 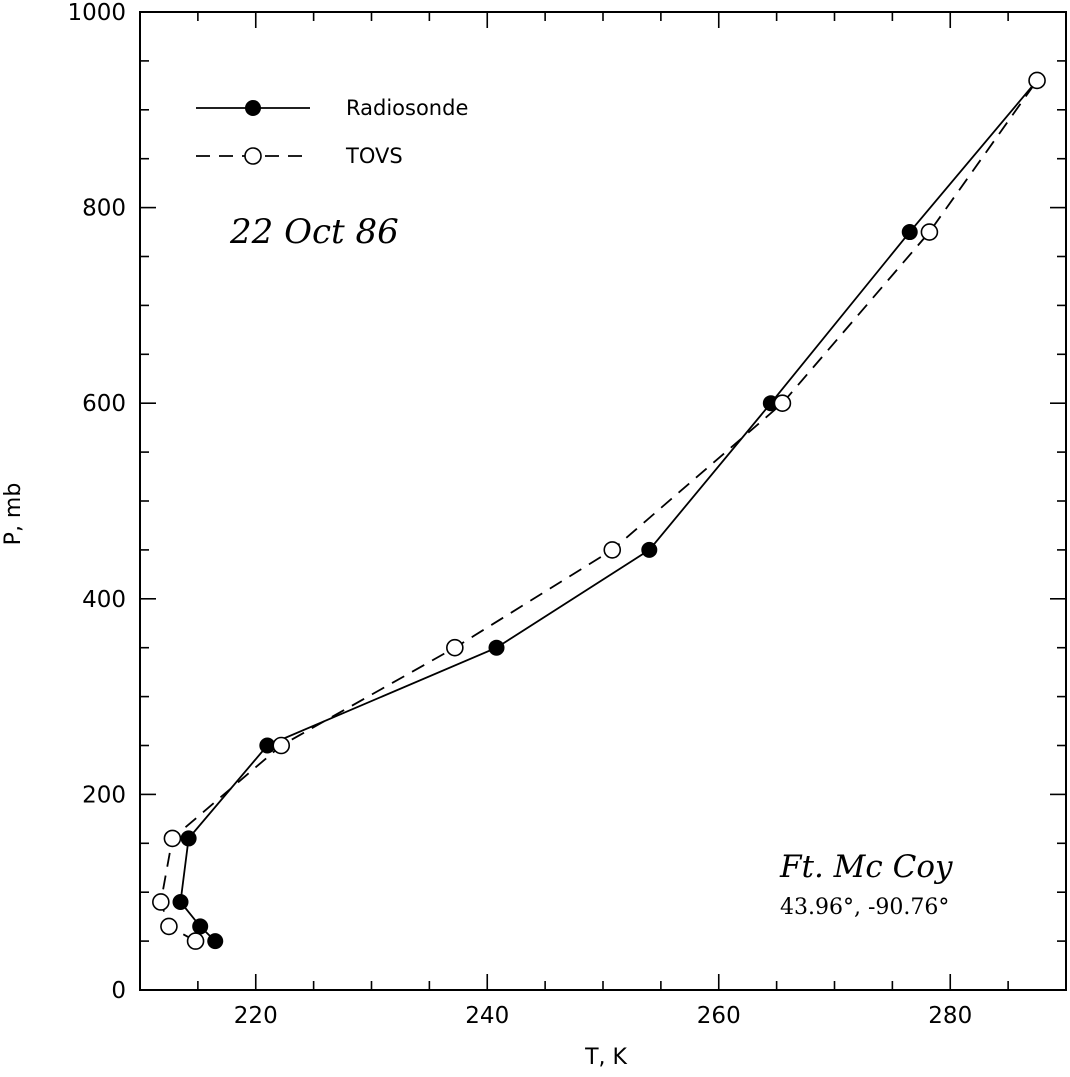 I want to click on x-axis-title: T, K, so click(x=605, y=1057).